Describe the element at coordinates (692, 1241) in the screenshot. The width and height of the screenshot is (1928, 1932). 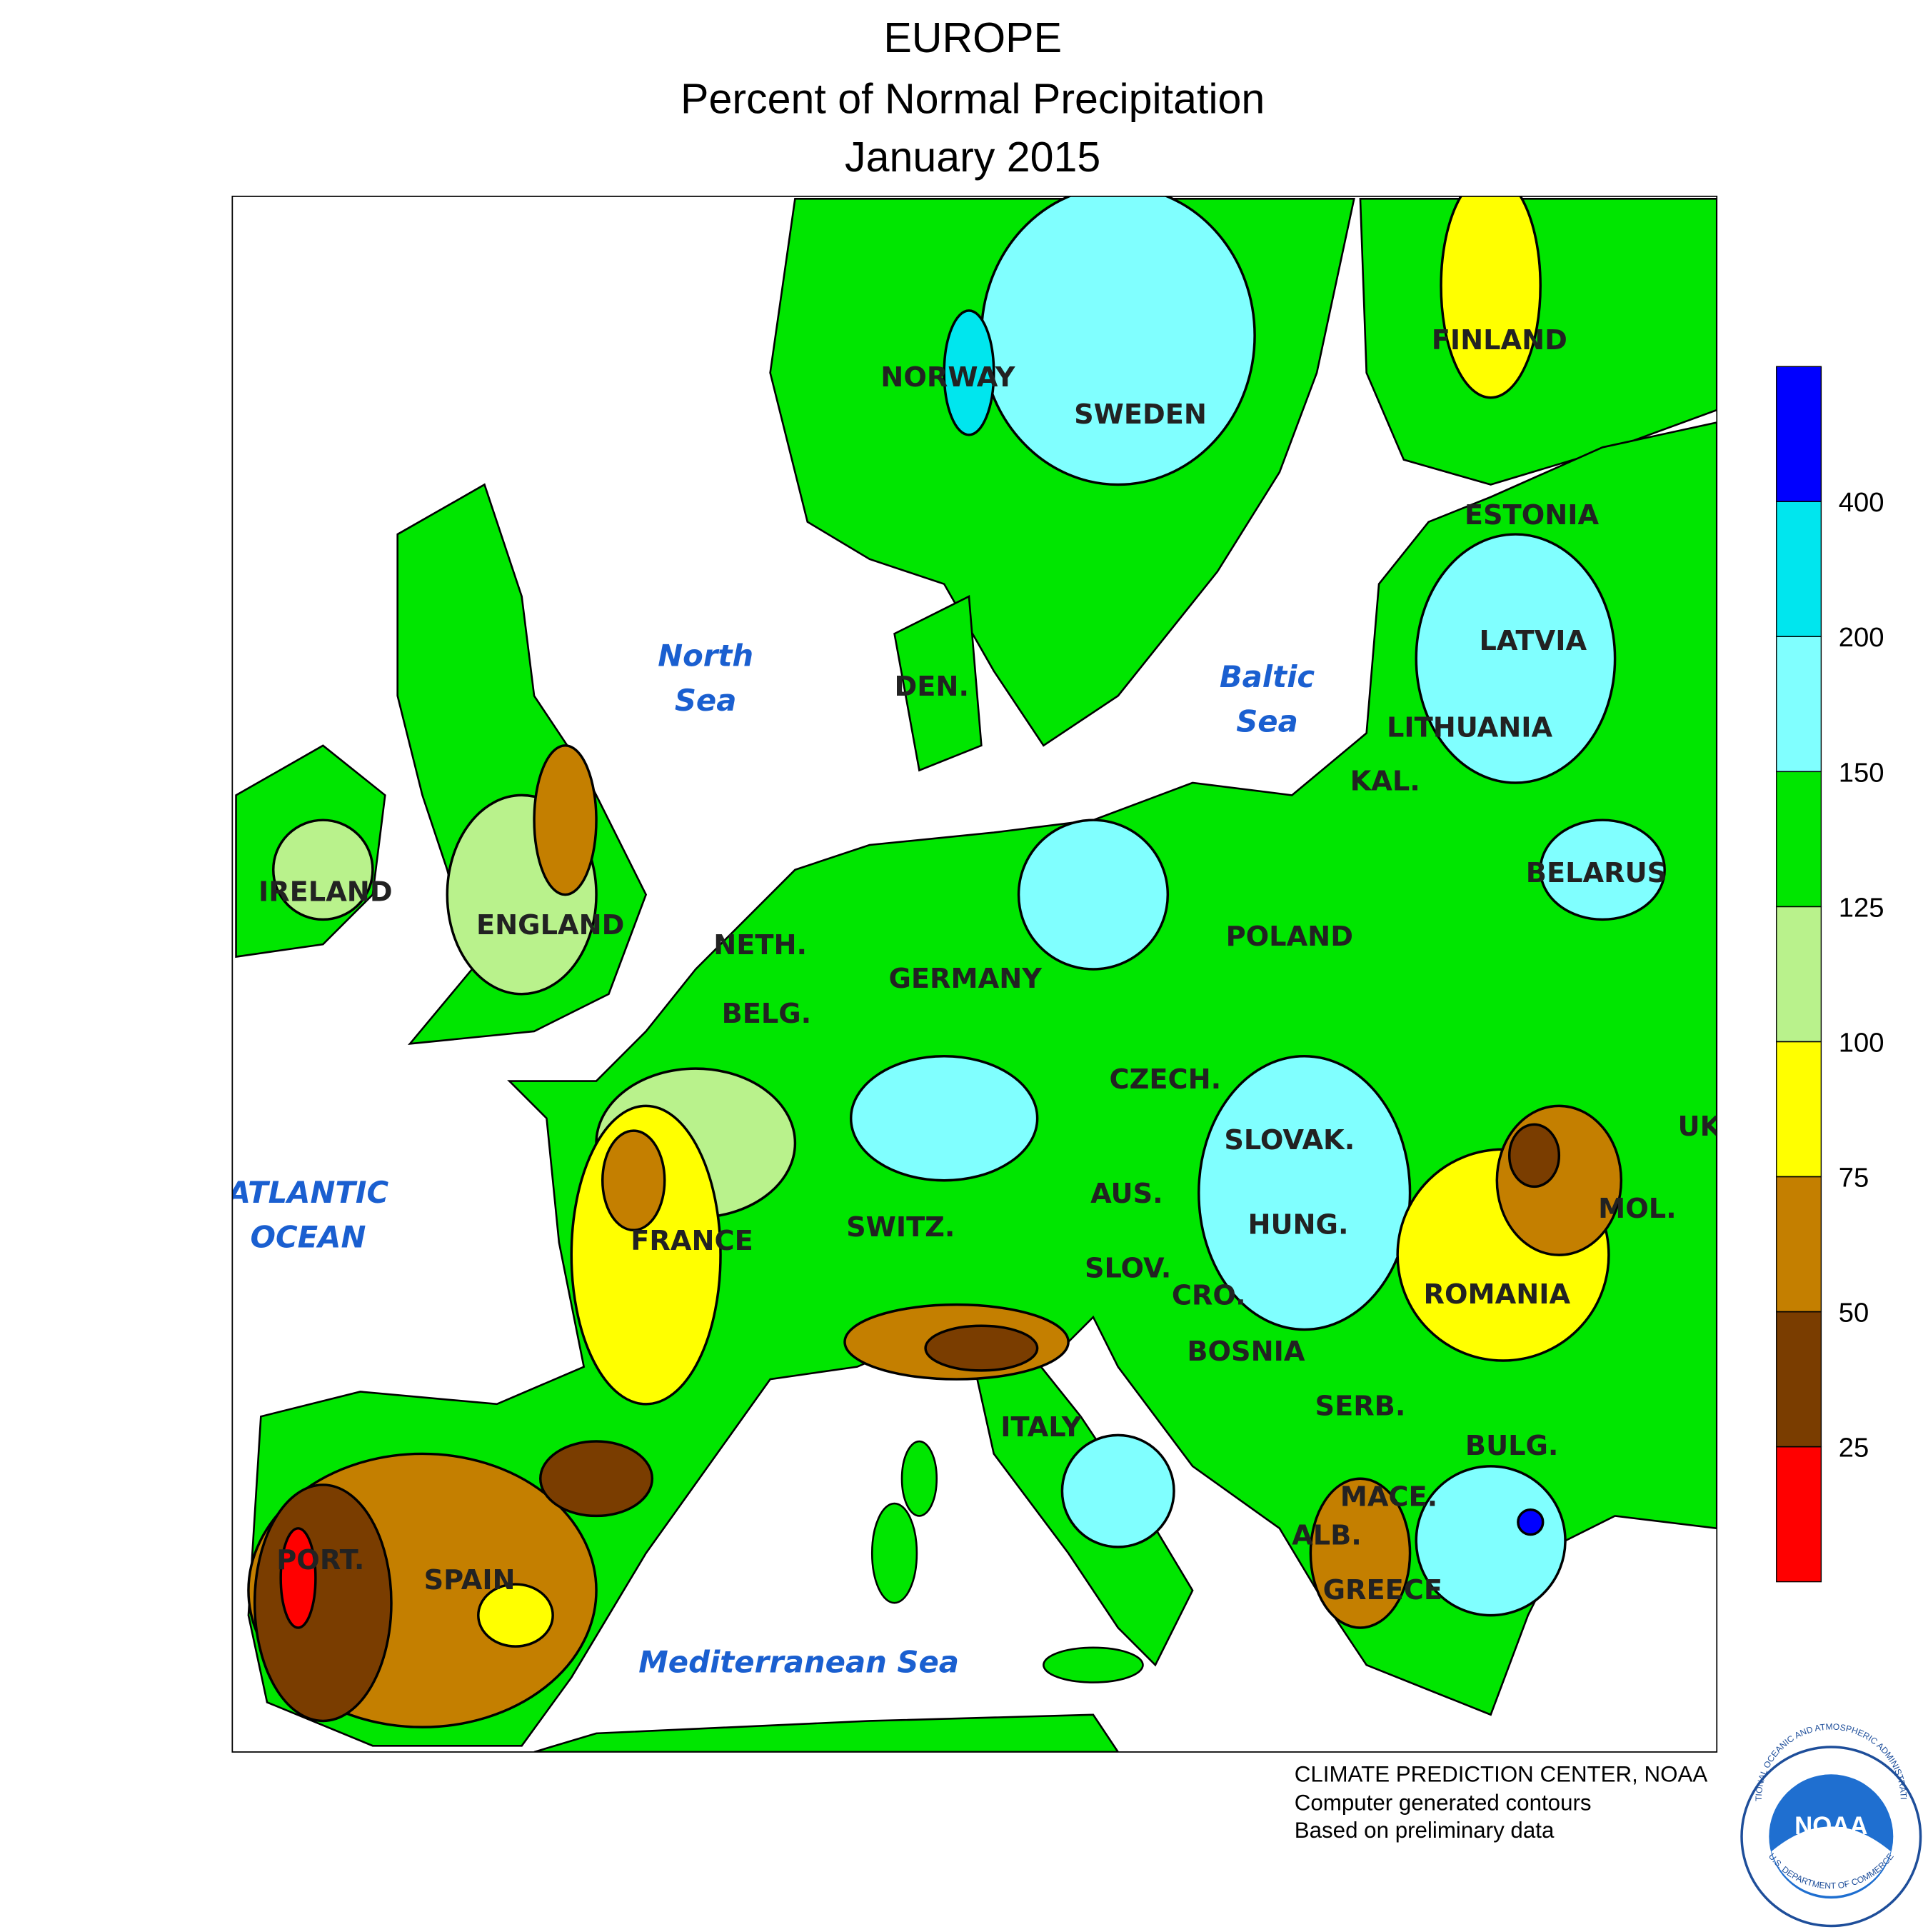
I see `country-label: FRANCE` at that location.